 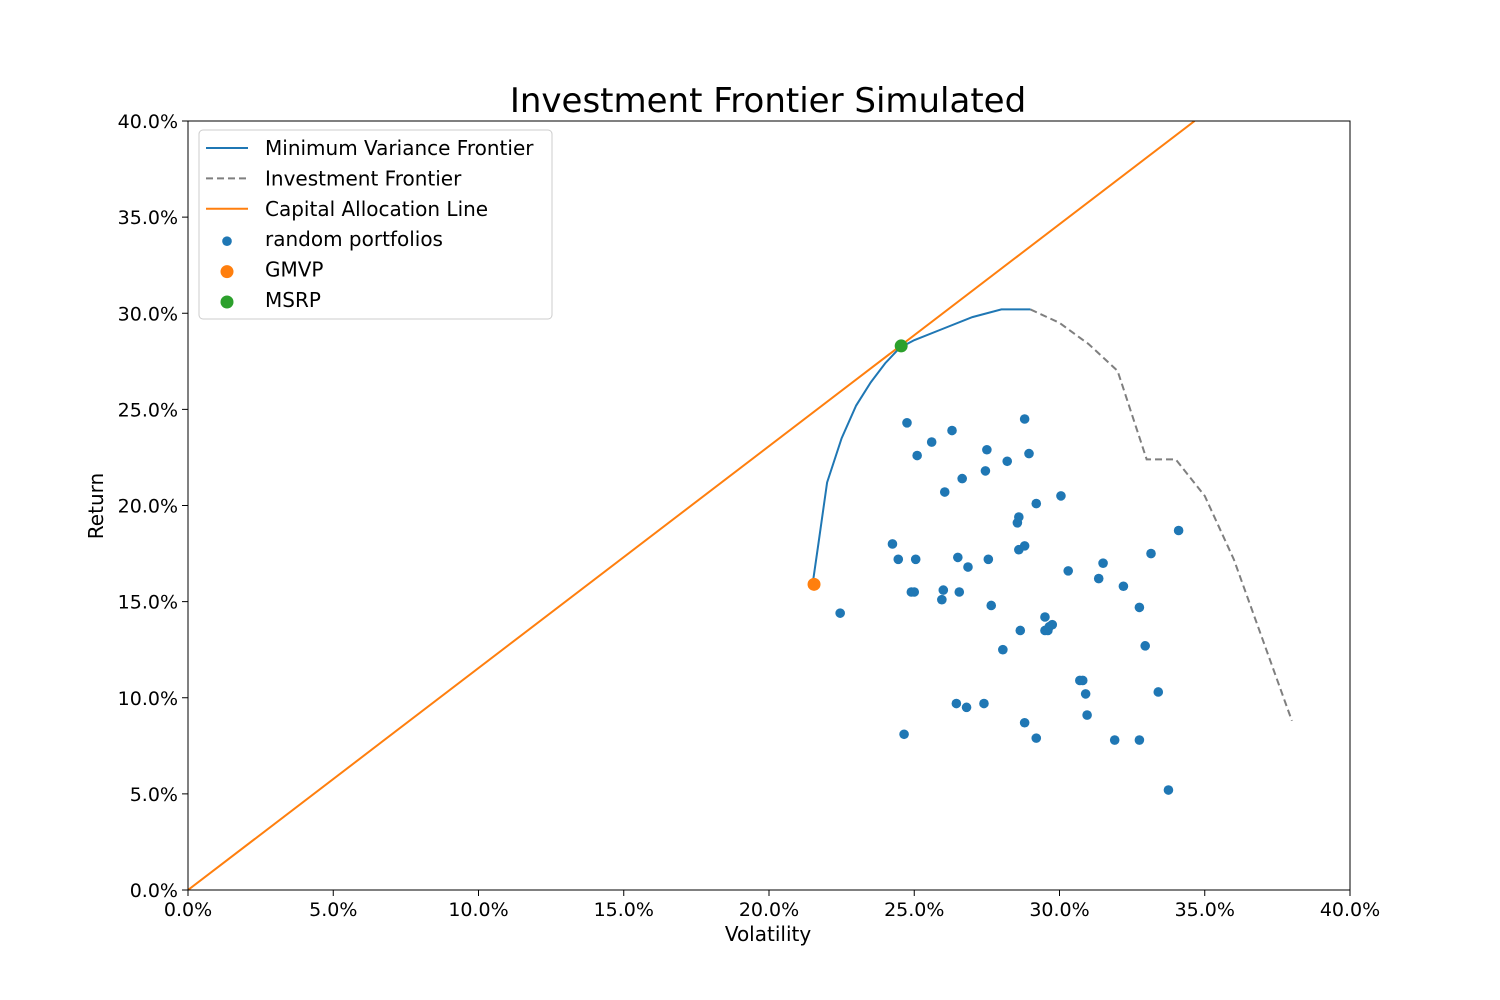 What do you see at coordinates (376, 209) in the screenshot?
I see `legend-label-capital-allocation-line: Capital Allocation Line` at bounding box center [376, 209].